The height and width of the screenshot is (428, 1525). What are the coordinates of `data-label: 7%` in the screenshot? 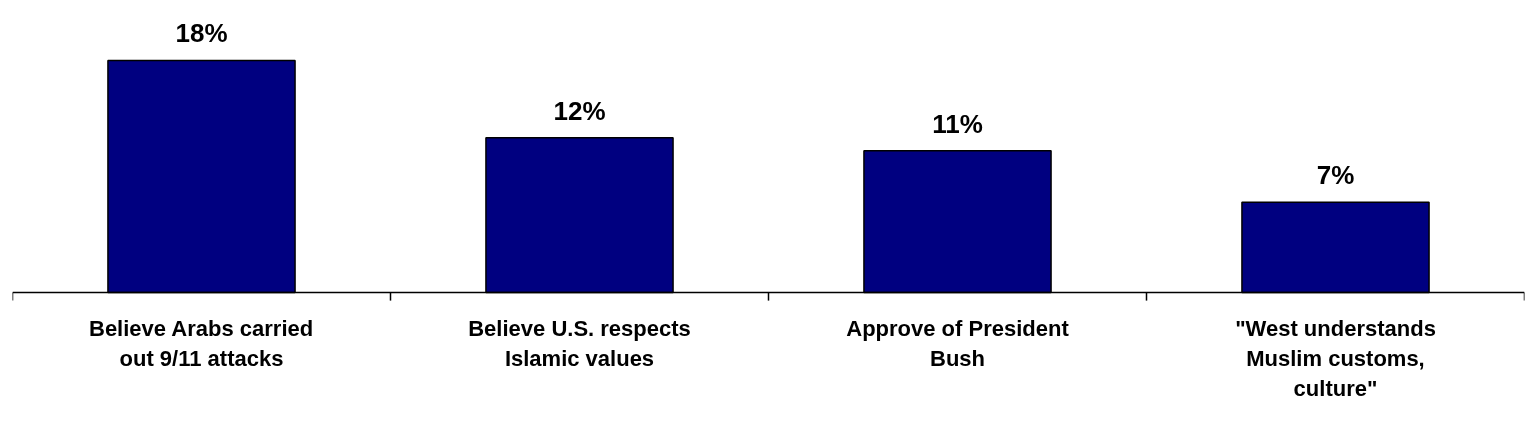 It's located at (1335, 175).